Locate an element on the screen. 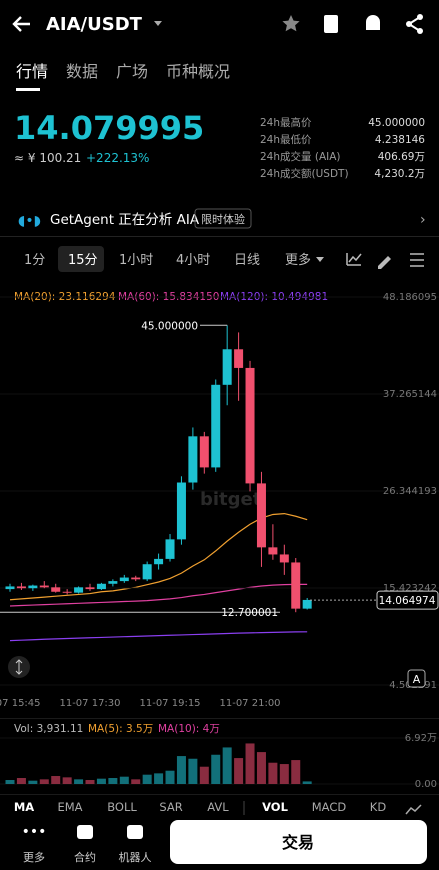 Image resolution: width=439 pixels, height=870 pixels. volume-legend: MA(10): 4万 is located at coordinates (189, 729).